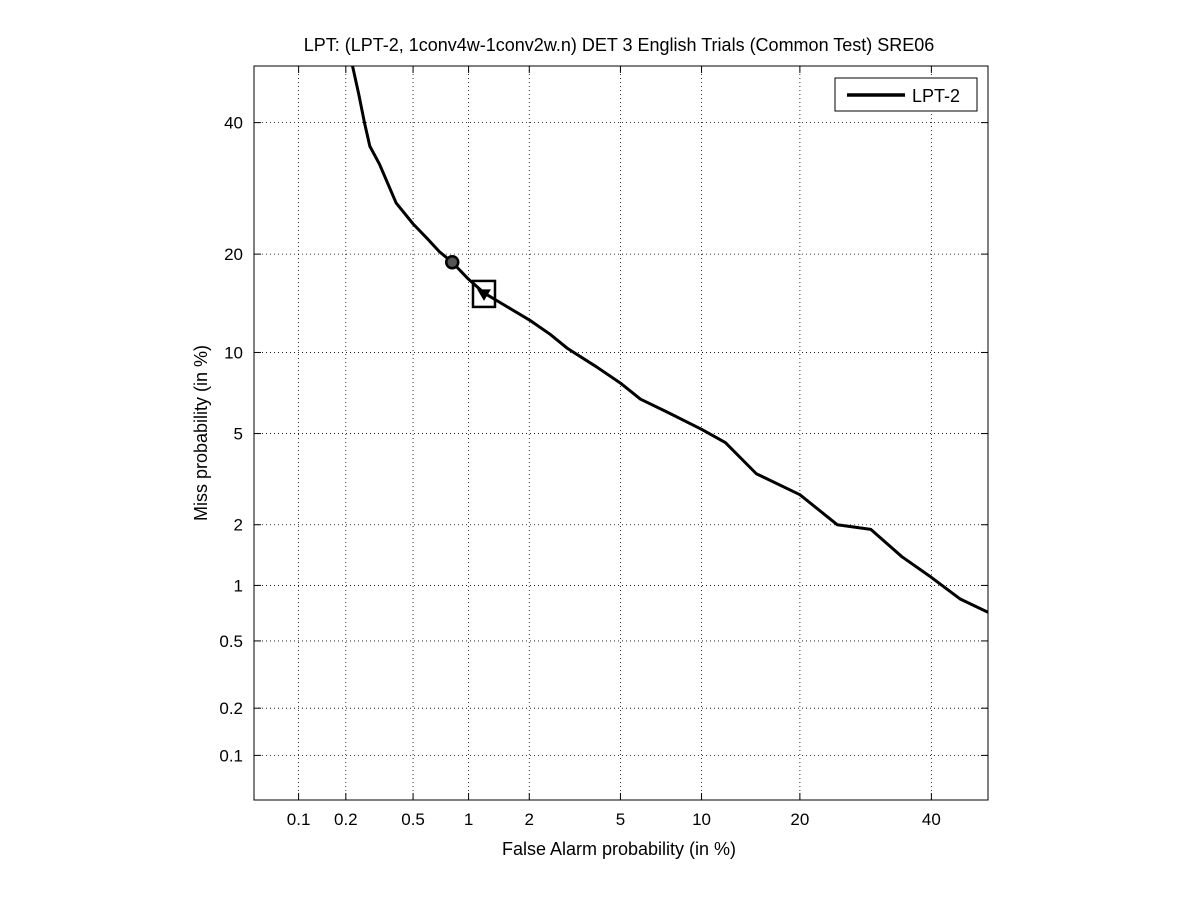 Image resolution: width=1201 pixels, height=900 pixels. Describe the element at coordinates (238, 525) in the screenshot. I see `y-tick-label: 2` at that location.